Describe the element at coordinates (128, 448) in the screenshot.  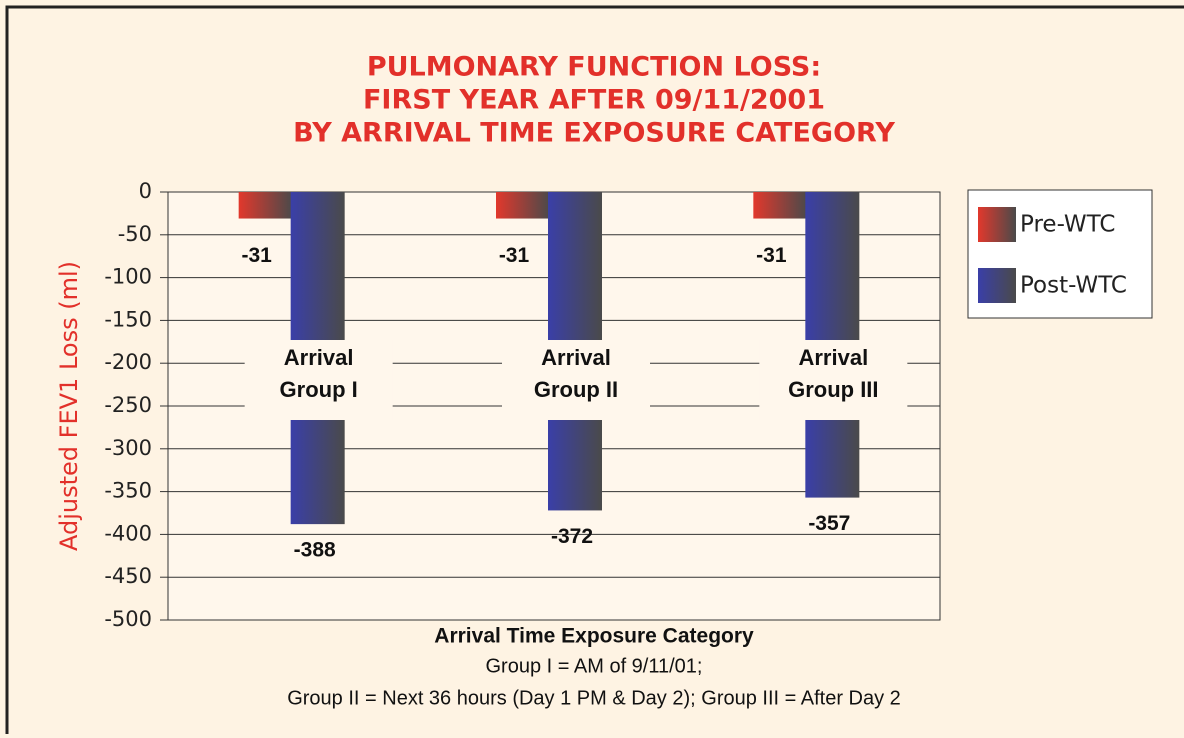
I see `y-tick-label: -300` at that location.